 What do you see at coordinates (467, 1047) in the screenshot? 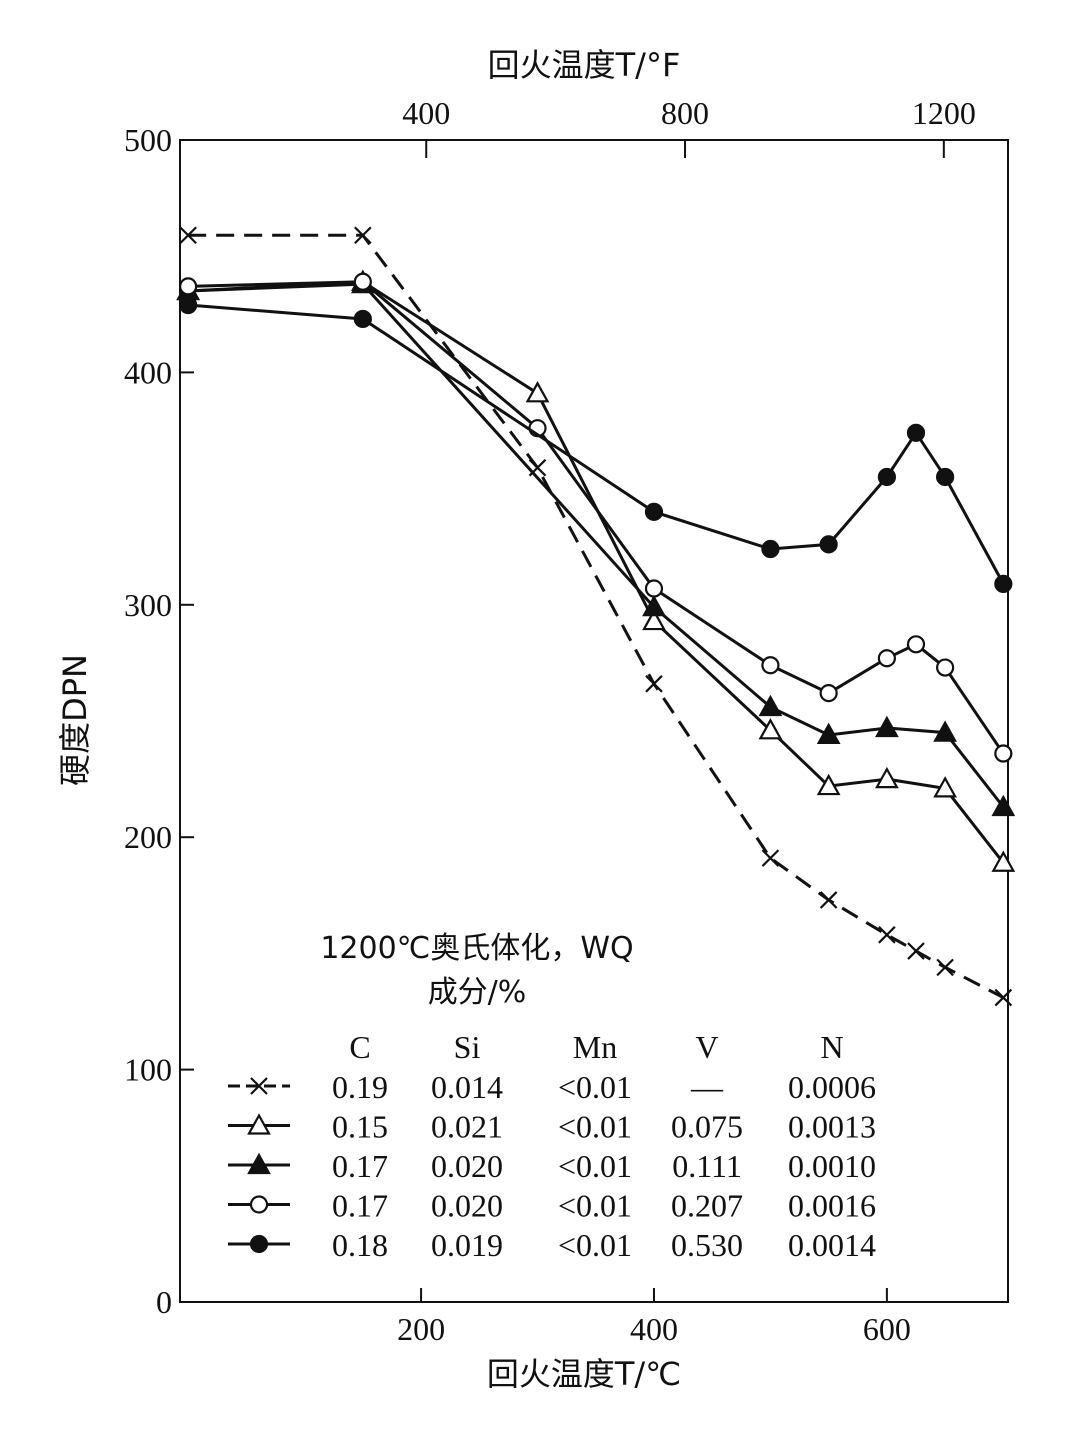
I see `legend-column-header: Si` at bounding box center [467, 1047].